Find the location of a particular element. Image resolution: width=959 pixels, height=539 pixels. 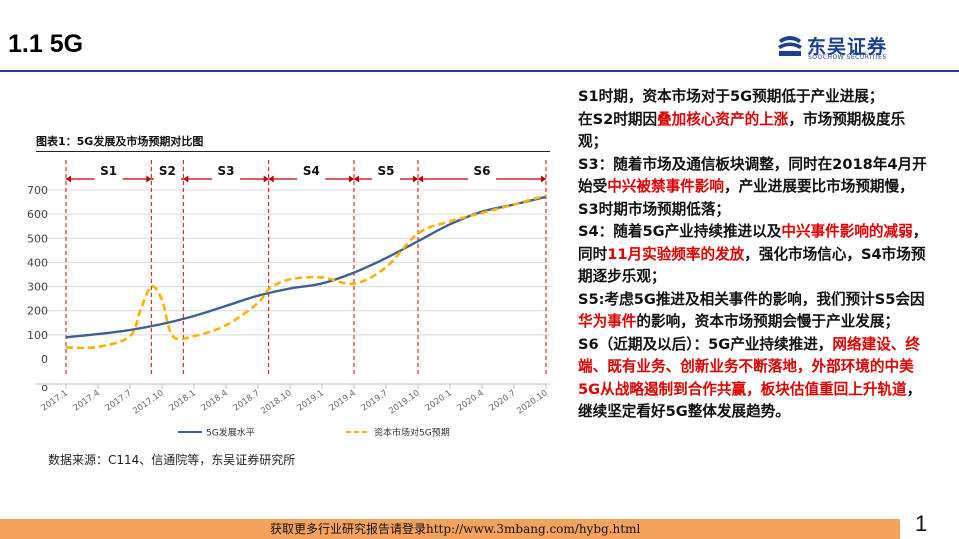

source-note: 数据来源：C114、信通院等，东吴证券研究所 is located at coordinates (172, 460).